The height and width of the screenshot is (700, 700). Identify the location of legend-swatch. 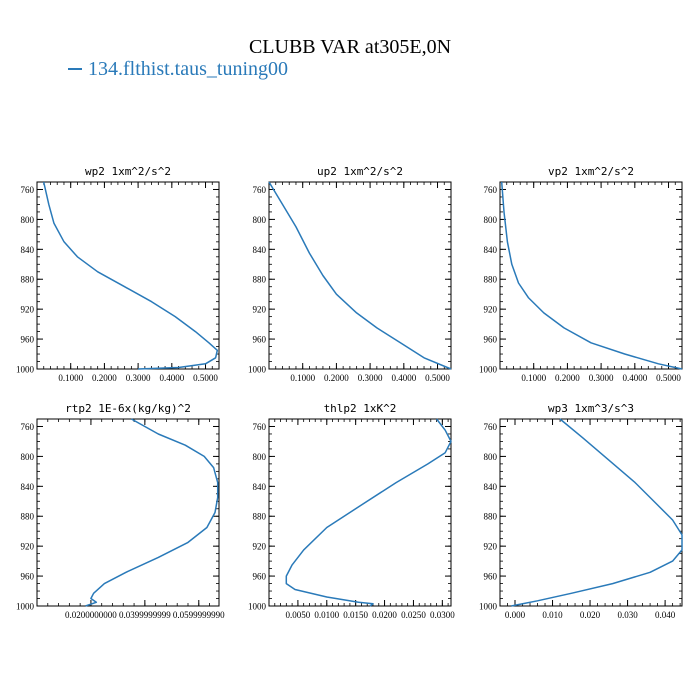
(75, 69).